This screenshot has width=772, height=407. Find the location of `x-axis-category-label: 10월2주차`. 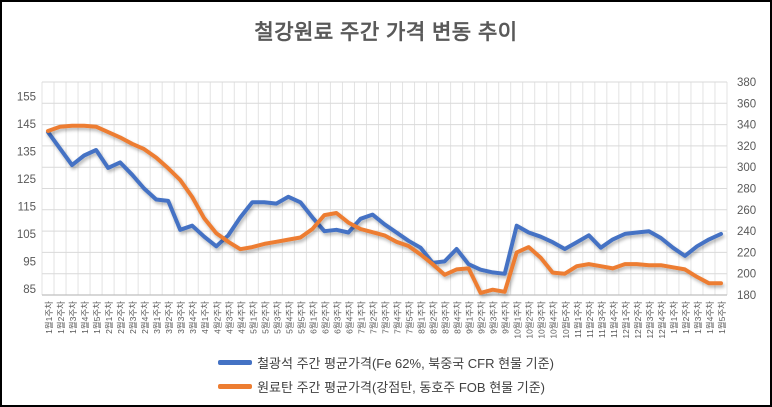

x-axis-category-label: 10월2주차 is located at coordinates (530, 320).